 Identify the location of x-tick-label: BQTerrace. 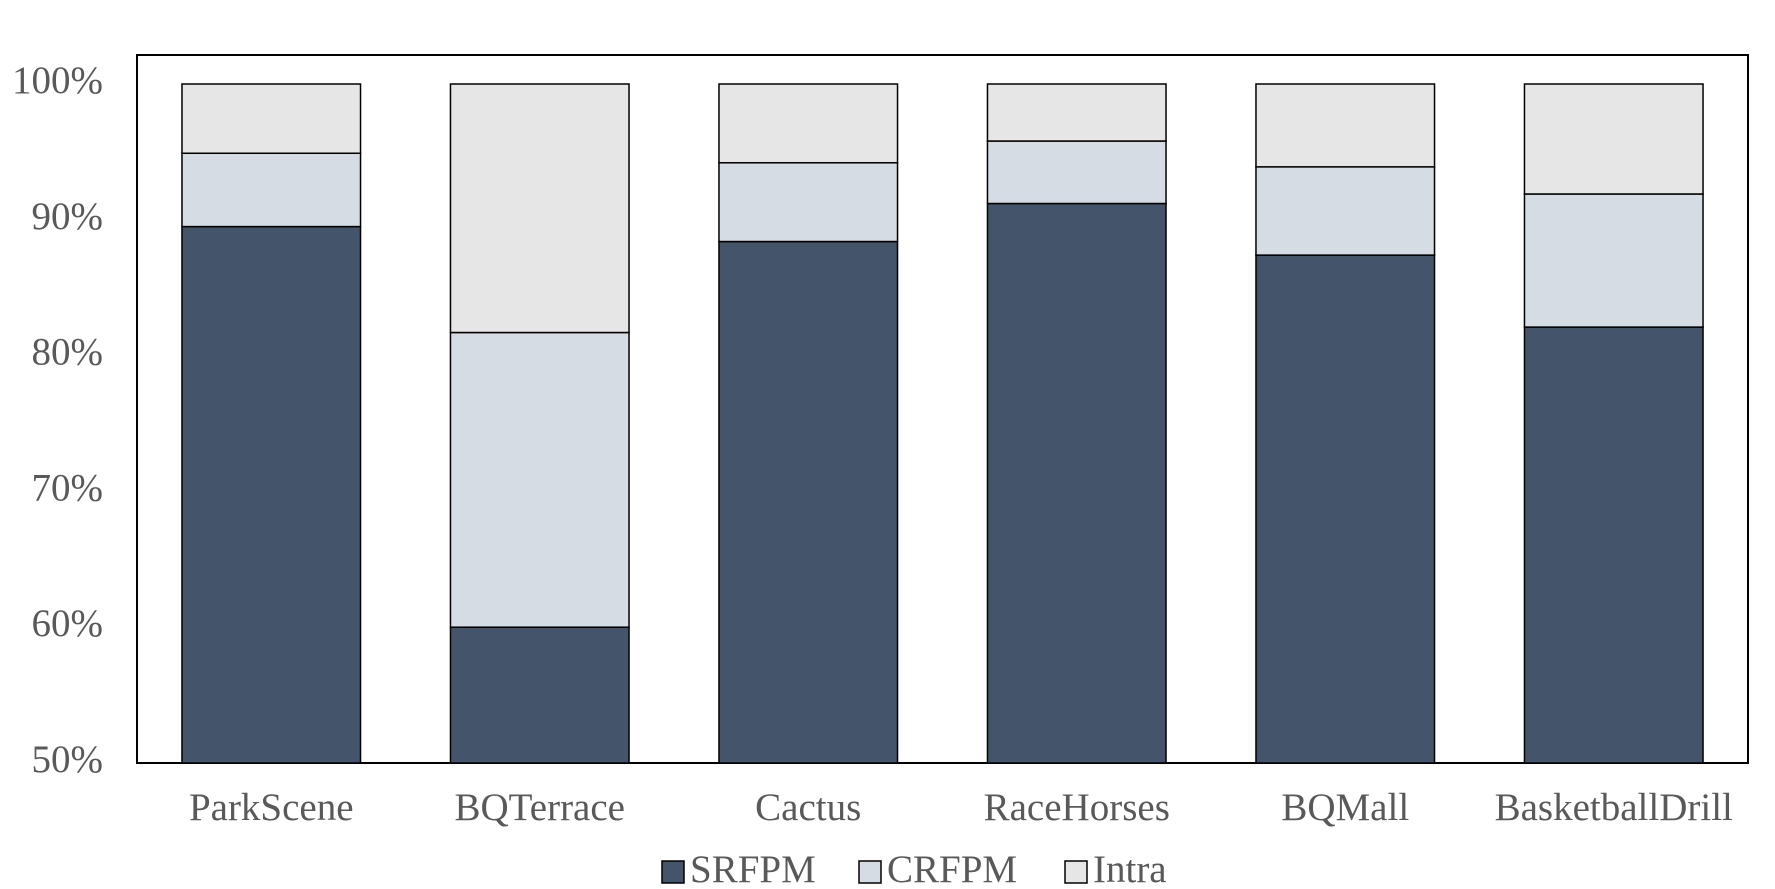
(540, 807).